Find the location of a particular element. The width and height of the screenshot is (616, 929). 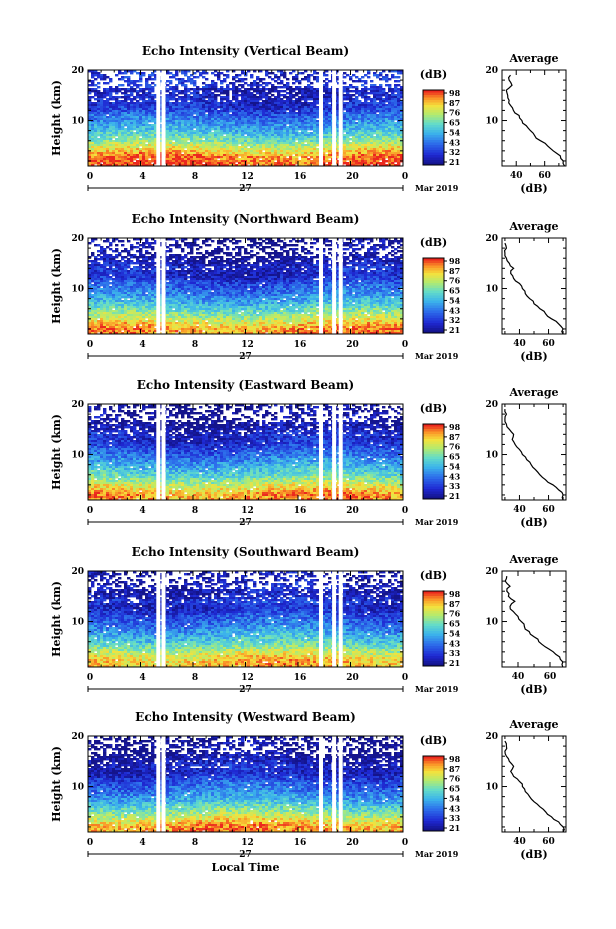

average-profile: Average 10 20 40 60(dB) is located at coordinates (526, 789).